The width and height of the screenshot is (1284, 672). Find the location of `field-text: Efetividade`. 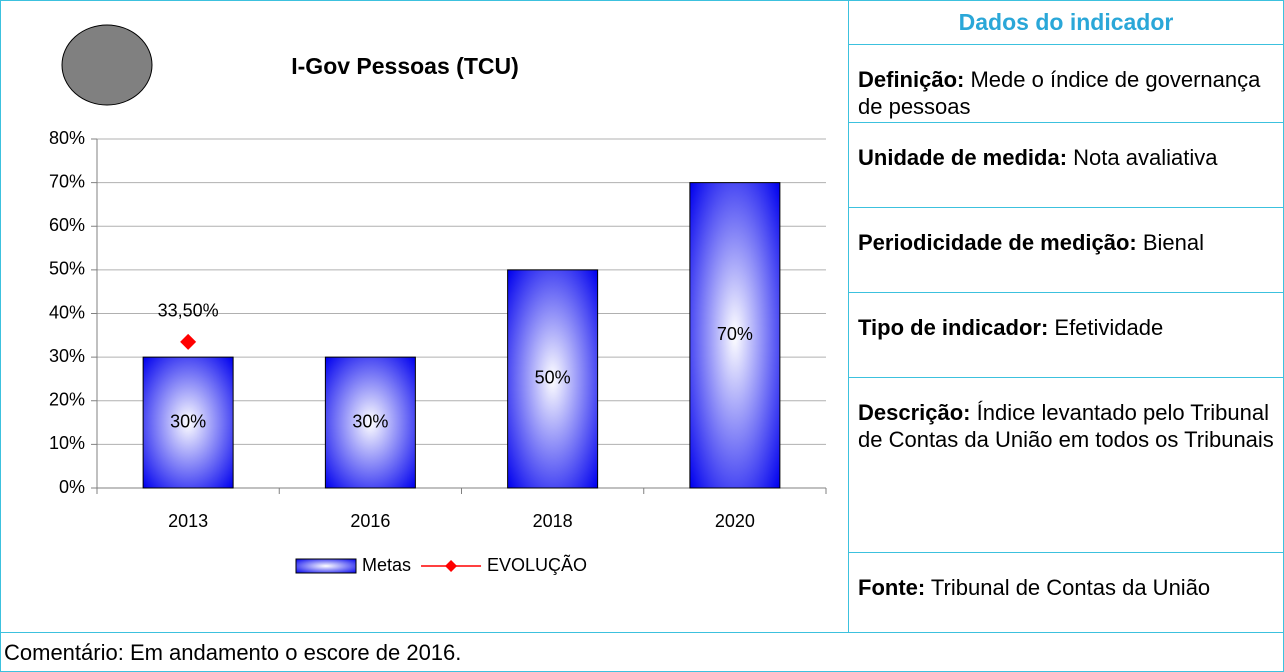

field-text: Efetividade is located at coordinates (1109, 327).